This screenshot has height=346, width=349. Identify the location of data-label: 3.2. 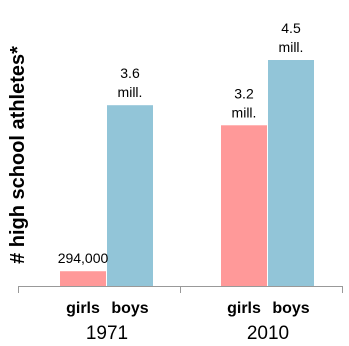
(244, 93).